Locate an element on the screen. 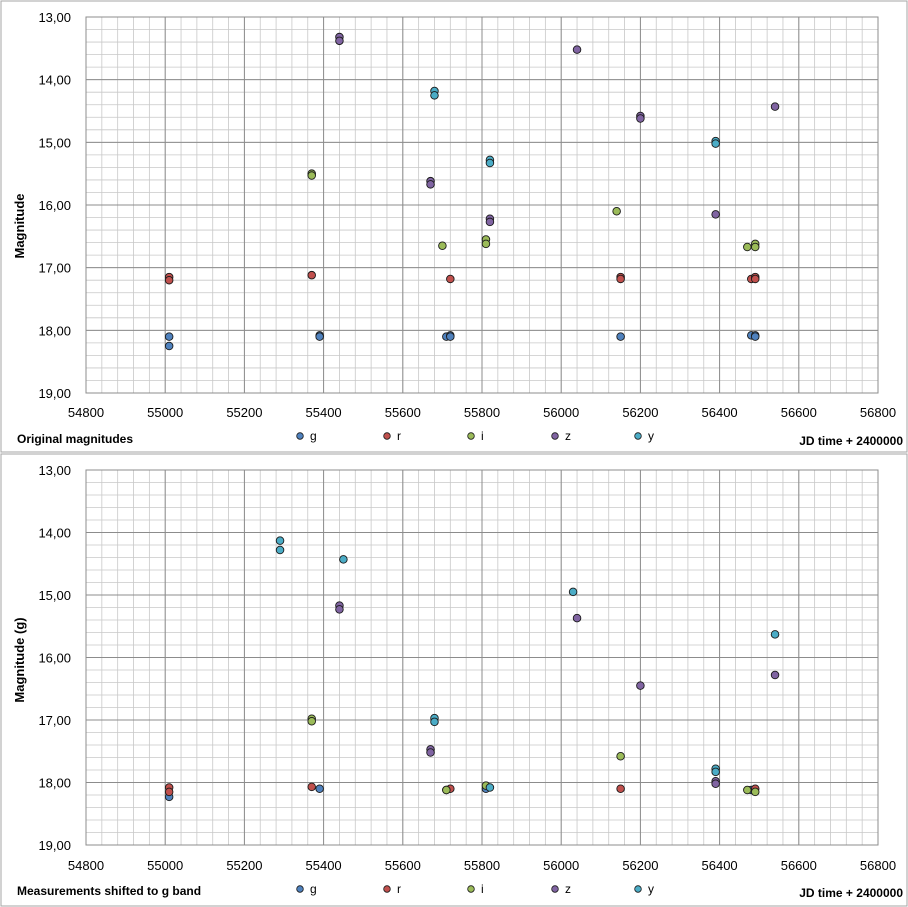 Image resolution: width=908 pixels, height=907 pixels. x-axis-label-2: JD time + 2400000 is located at coordinates (851, 893).